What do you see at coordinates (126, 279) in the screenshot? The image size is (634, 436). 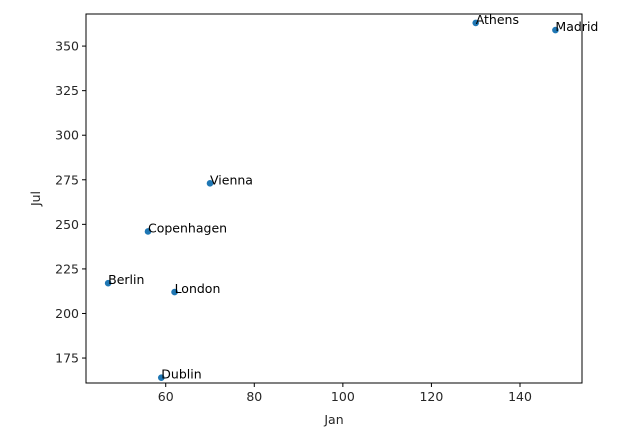 I see `point-label: Berlin` at bounding box center [126, 279].